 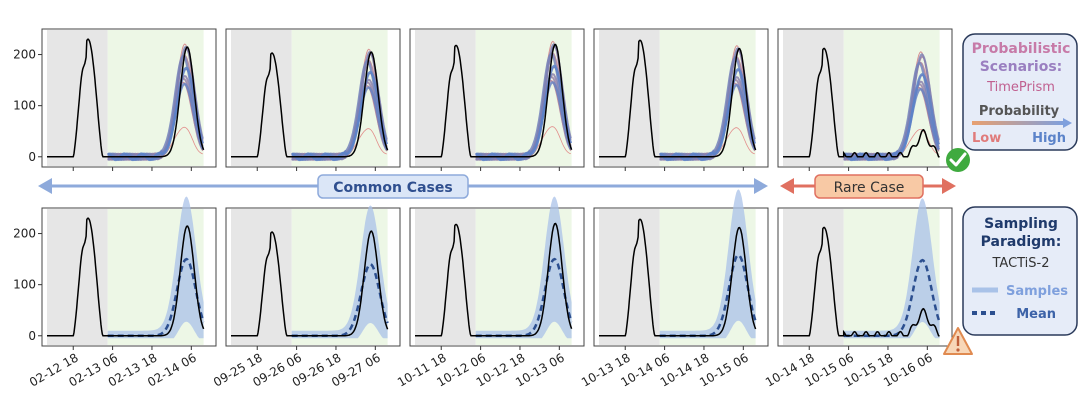 I want to click on panel-p1-row-0: 0 100 200, so click(x=115, y=99).